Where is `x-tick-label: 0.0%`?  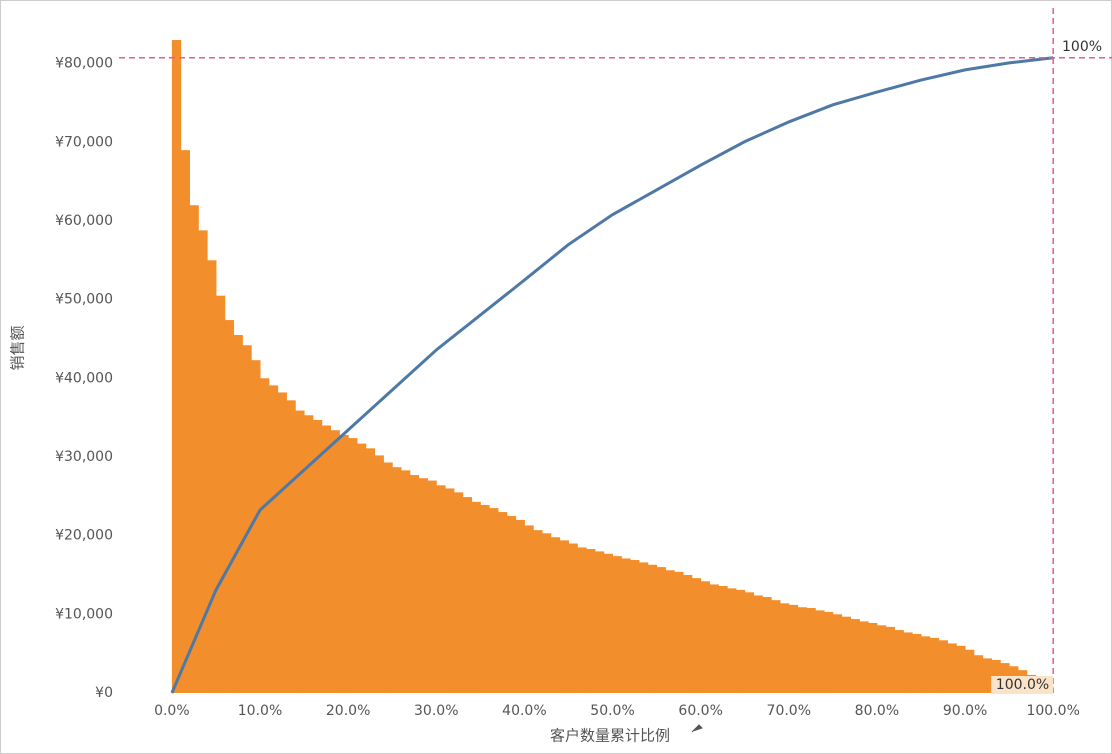
x-tick-label: 0.0% is located at coordinates (172, 711).